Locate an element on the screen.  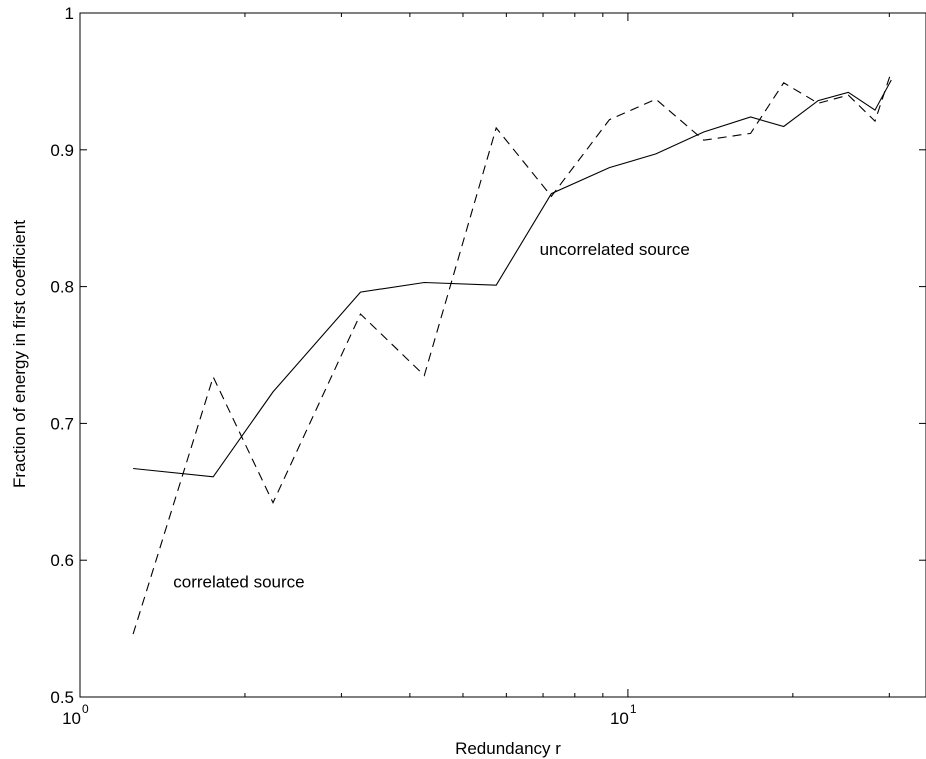
series-annotation: uncorrelated source is located at coordinates (615, 249).